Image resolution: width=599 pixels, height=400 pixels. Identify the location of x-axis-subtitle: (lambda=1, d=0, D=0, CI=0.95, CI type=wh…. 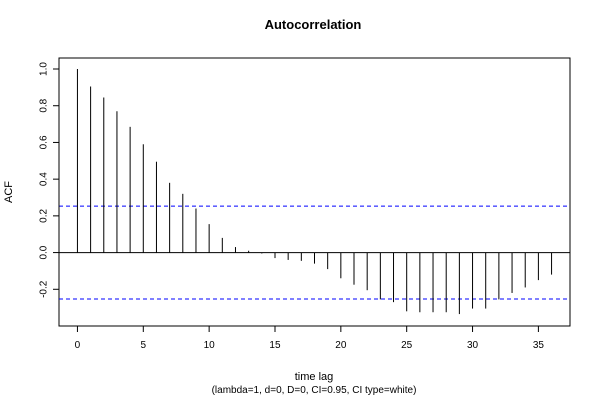
(314, 390).